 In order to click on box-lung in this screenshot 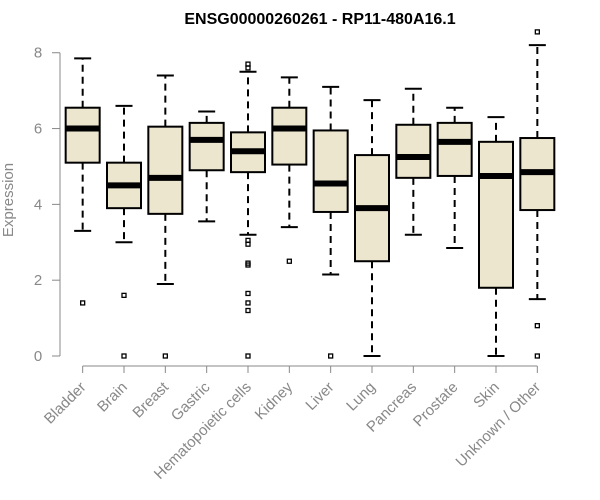, I will do `click(372, 228)`.